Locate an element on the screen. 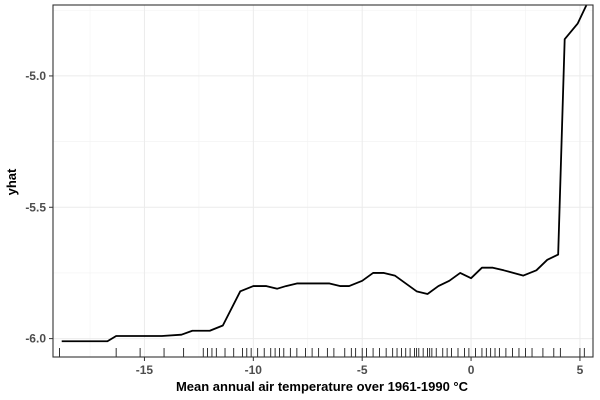 The width and height of the screenshot is (600, 400). x-tick-label: -15 is located at coordinates (145, 370).